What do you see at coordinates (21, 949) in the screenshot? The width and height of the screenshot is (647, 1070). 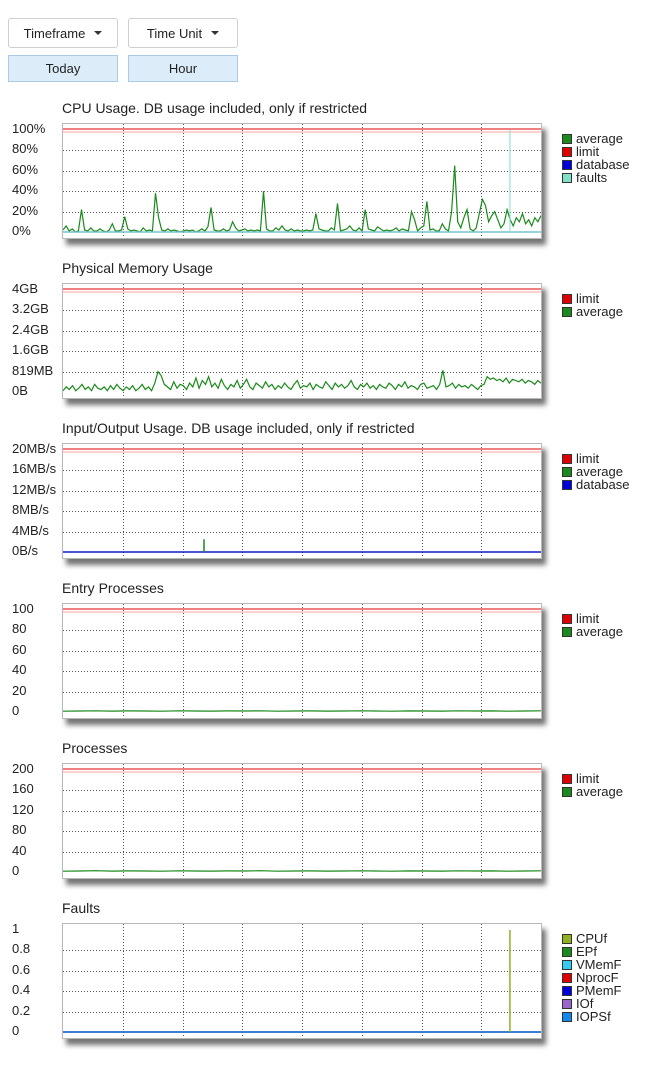 I see `y-tick-label: 0.8` at bounding box center [21, 949].